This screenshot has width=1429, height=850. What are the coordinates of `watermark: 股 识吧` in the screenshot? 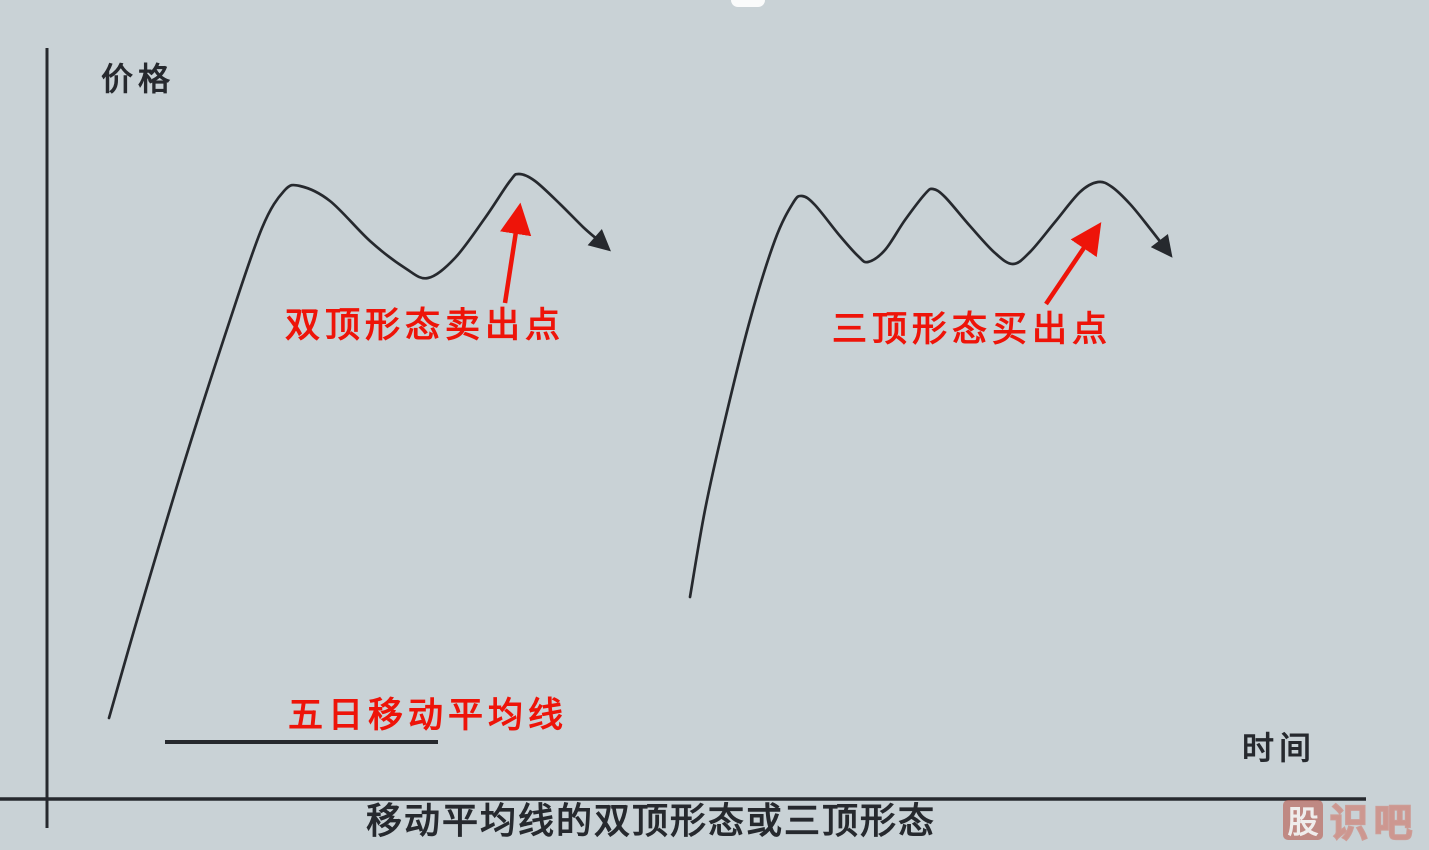 It's located at (1350, 819).